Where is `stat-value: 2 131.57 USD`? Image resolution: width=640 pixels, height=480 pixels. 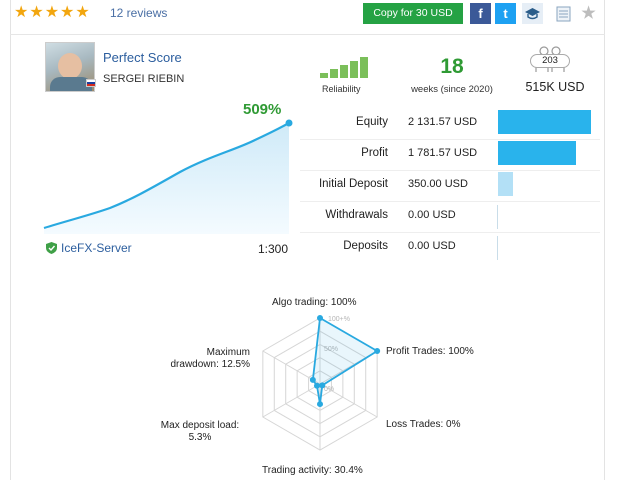 stat-value: 2 131.57 USD is located at coordinates (443, 122).